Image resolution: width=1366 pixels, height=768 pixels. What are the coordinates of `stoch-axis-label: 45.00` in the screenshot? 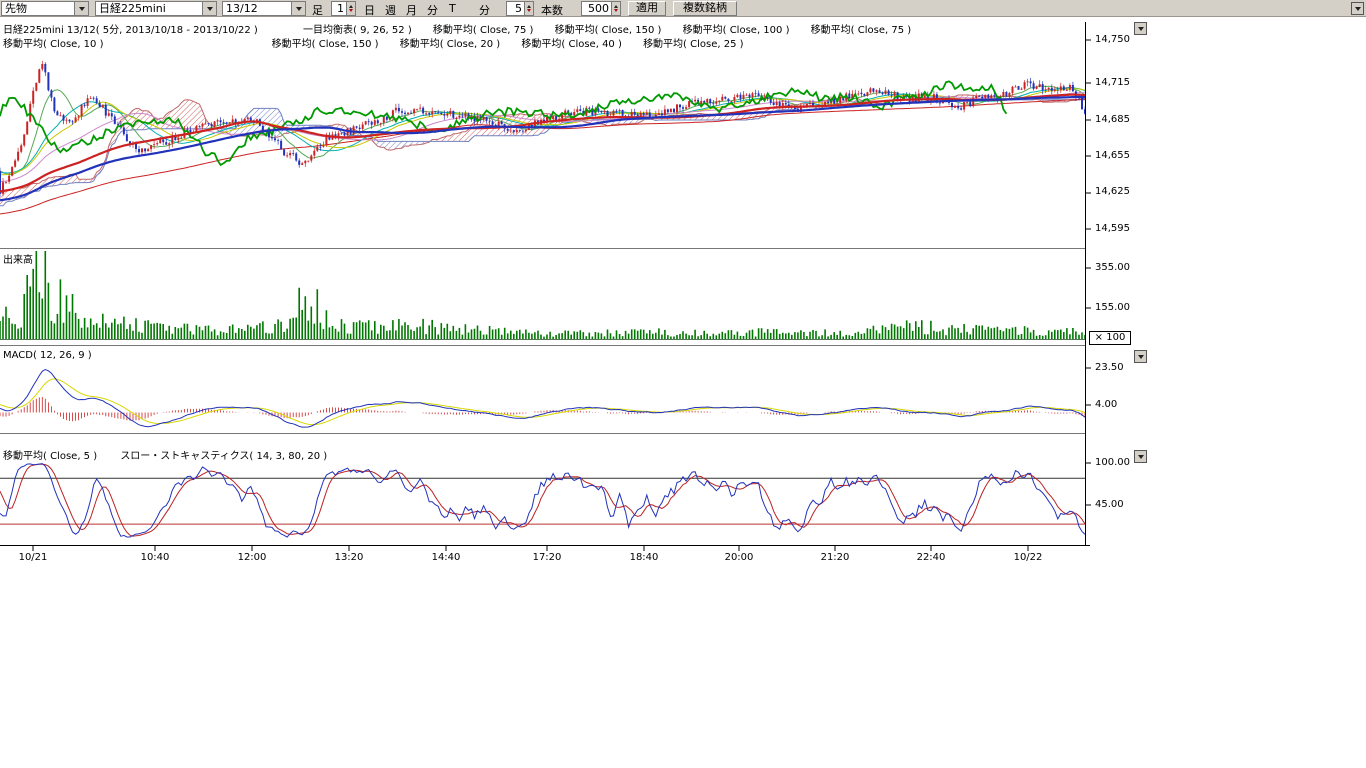 It's located at (1109, 504).